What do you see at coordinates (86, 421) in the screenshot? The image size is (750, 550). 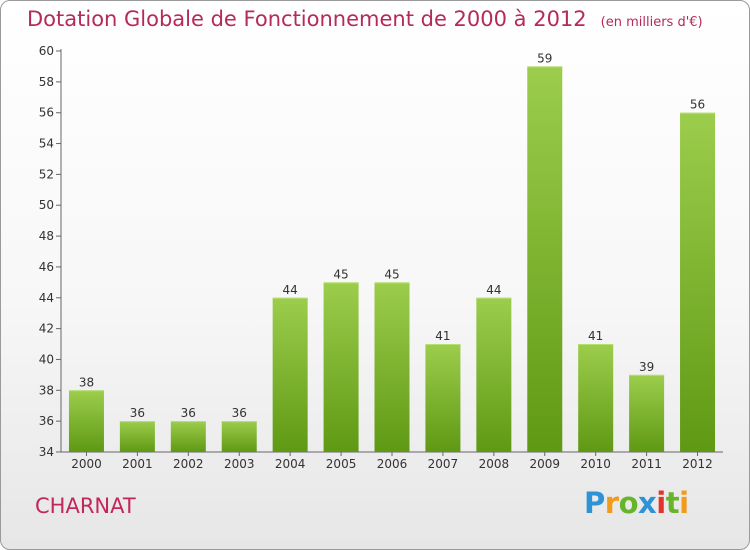 I see `bar-2000` at bounding box center [86, 421].